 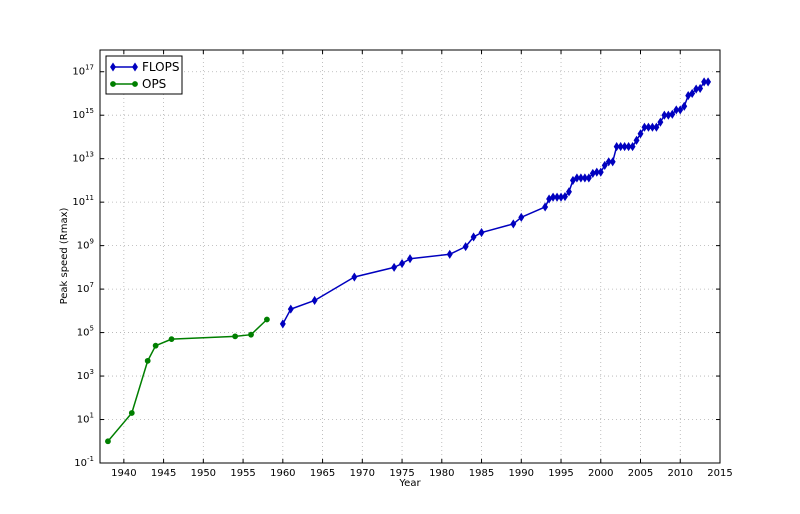 What do you see at coordinates (600, 473) in the screenshot?
I see `x-tick-label: 2000` at bounding box center [600, 473].